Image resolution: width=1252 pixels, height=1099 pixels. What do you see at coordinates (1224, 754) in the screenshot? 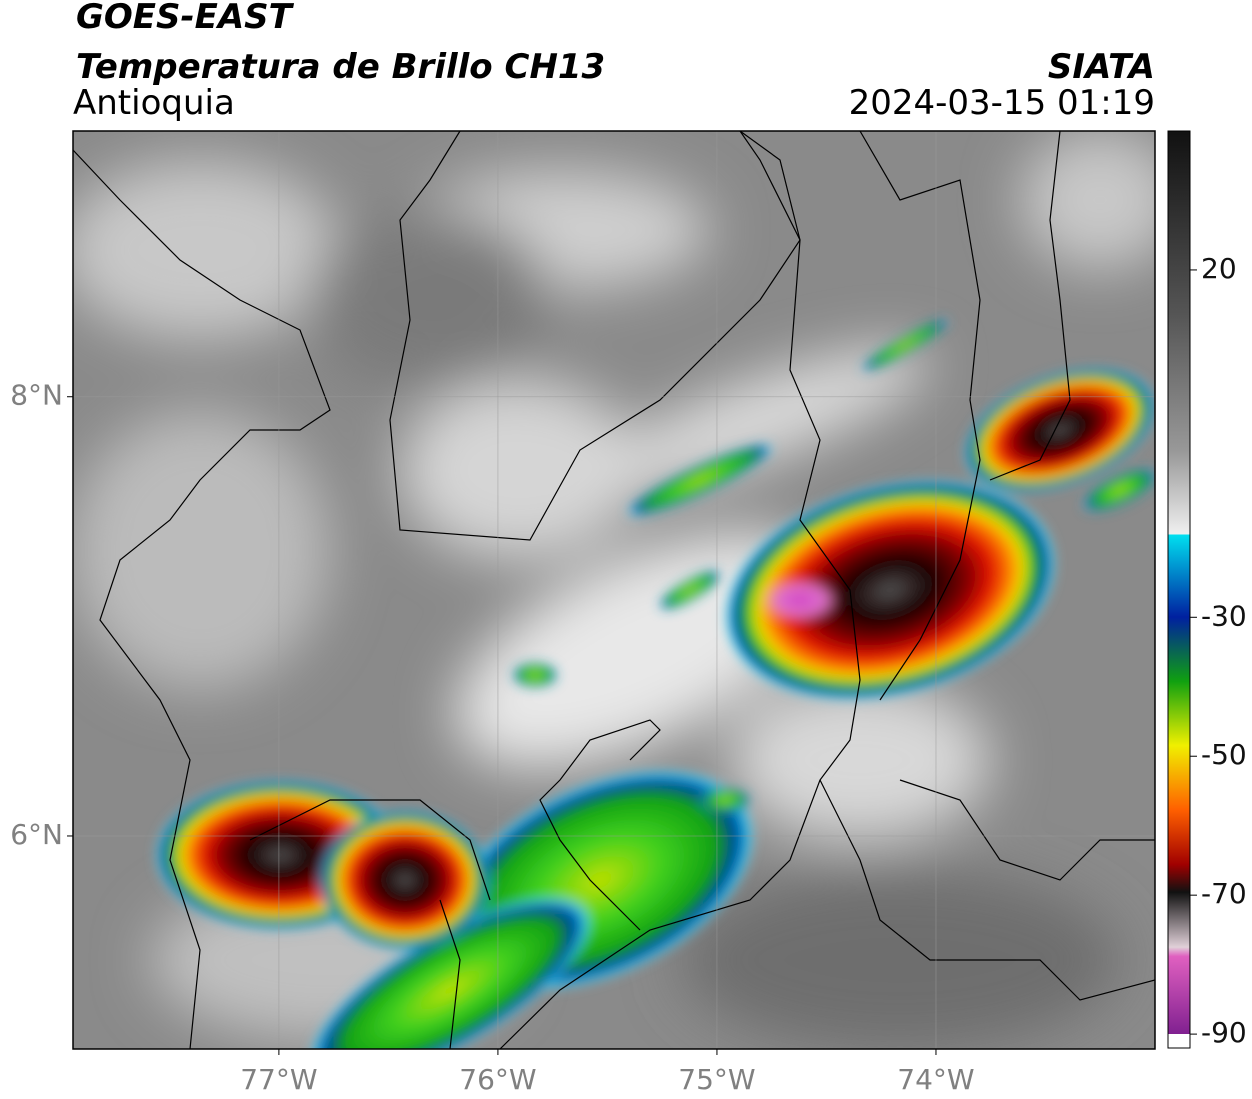
I see `colorbar-tick-label: -50` at bounding box center [1224, 754].